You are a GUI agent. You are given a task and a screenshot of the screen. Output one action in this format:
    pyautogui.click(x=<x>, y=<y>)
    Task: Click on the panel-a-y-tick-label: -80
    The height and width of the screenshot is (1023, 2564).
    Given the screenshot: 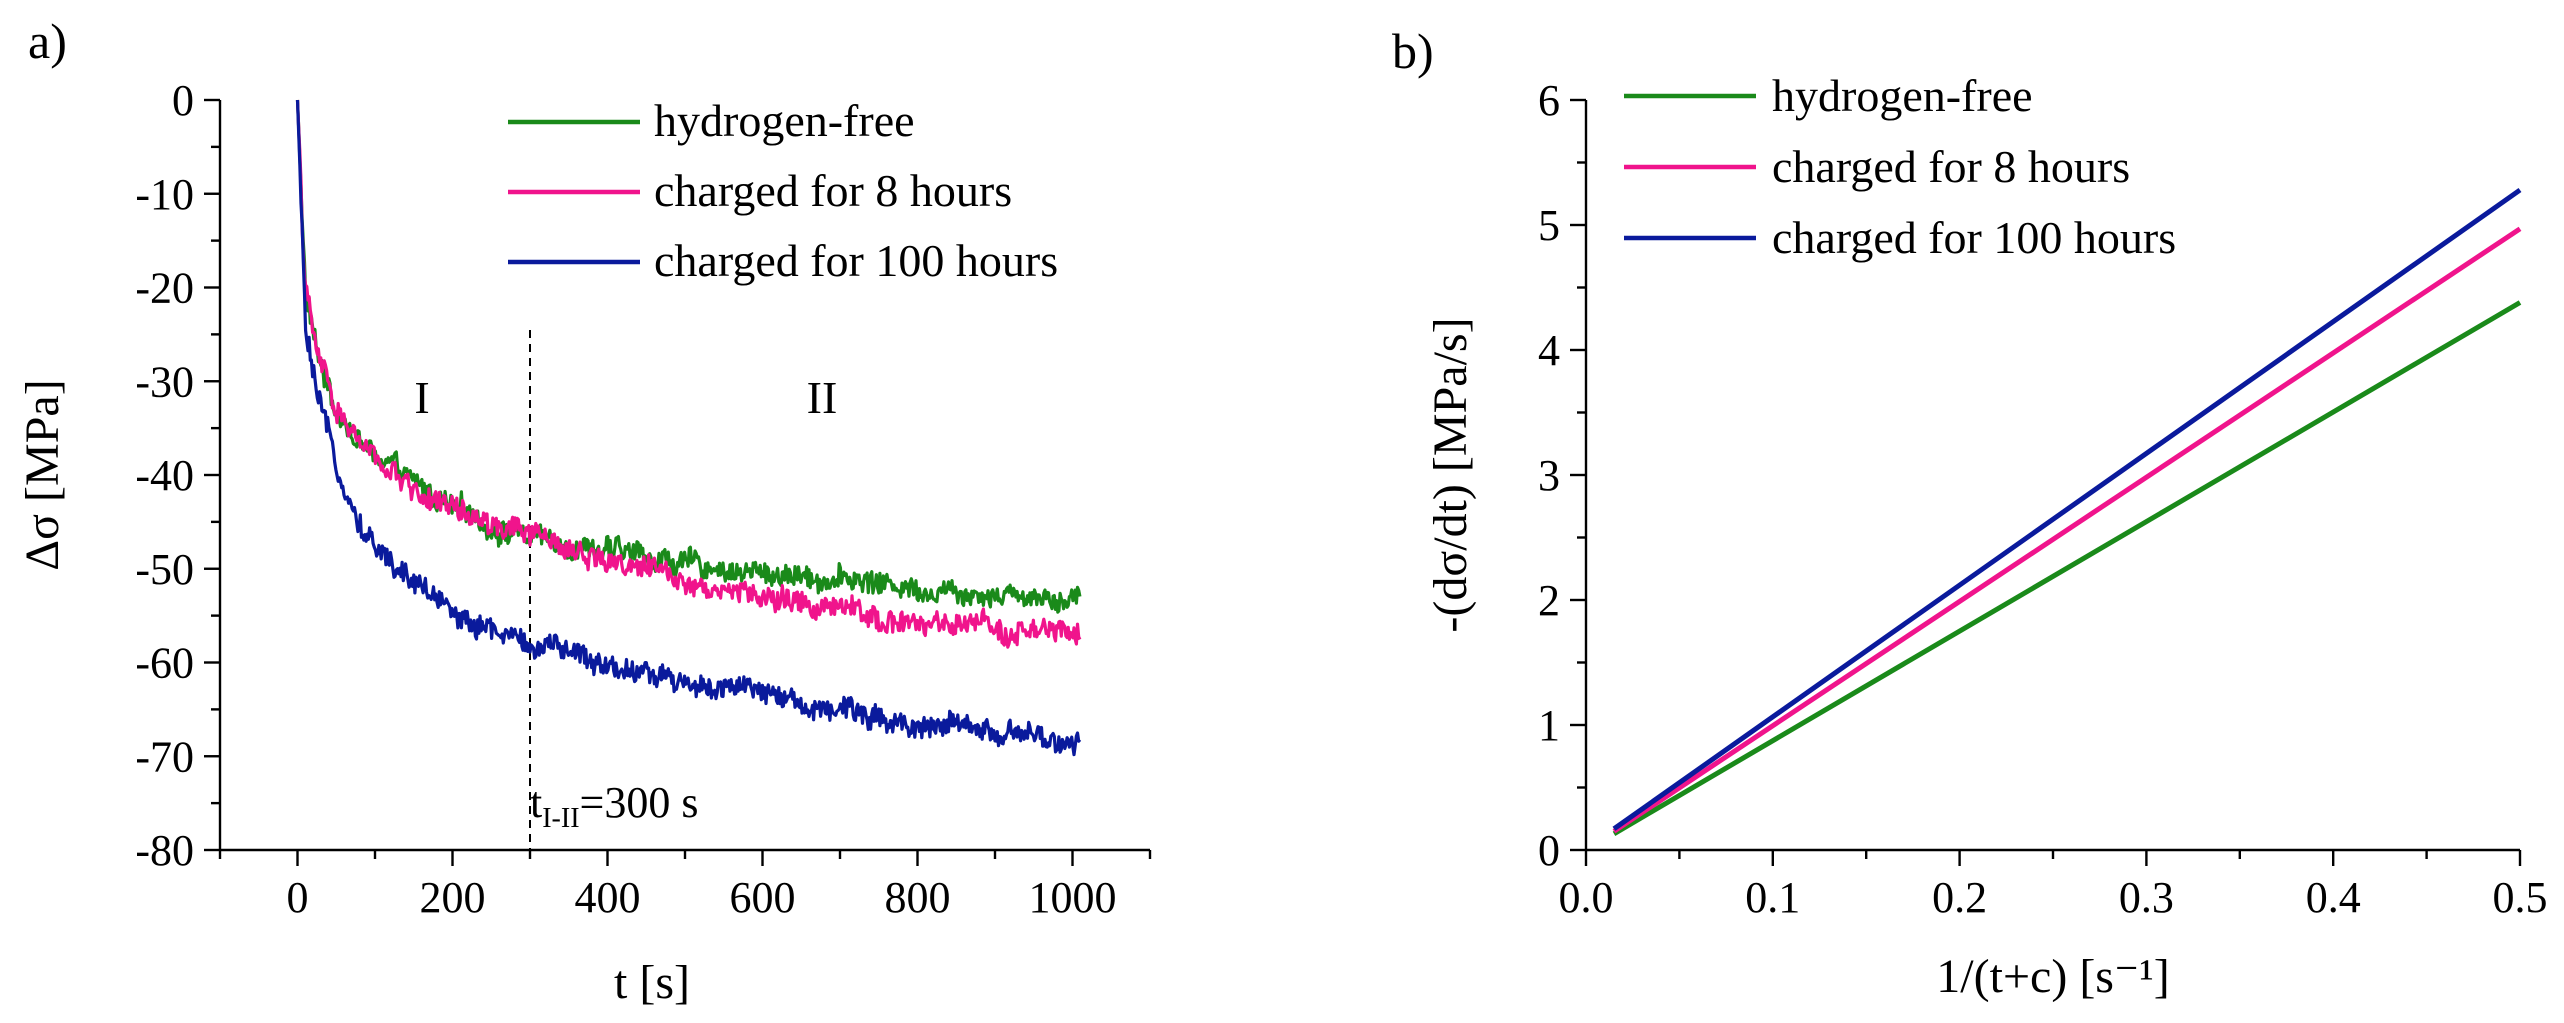 What is the action you would take?
    pyautogui.click(x=164, y=850)
    